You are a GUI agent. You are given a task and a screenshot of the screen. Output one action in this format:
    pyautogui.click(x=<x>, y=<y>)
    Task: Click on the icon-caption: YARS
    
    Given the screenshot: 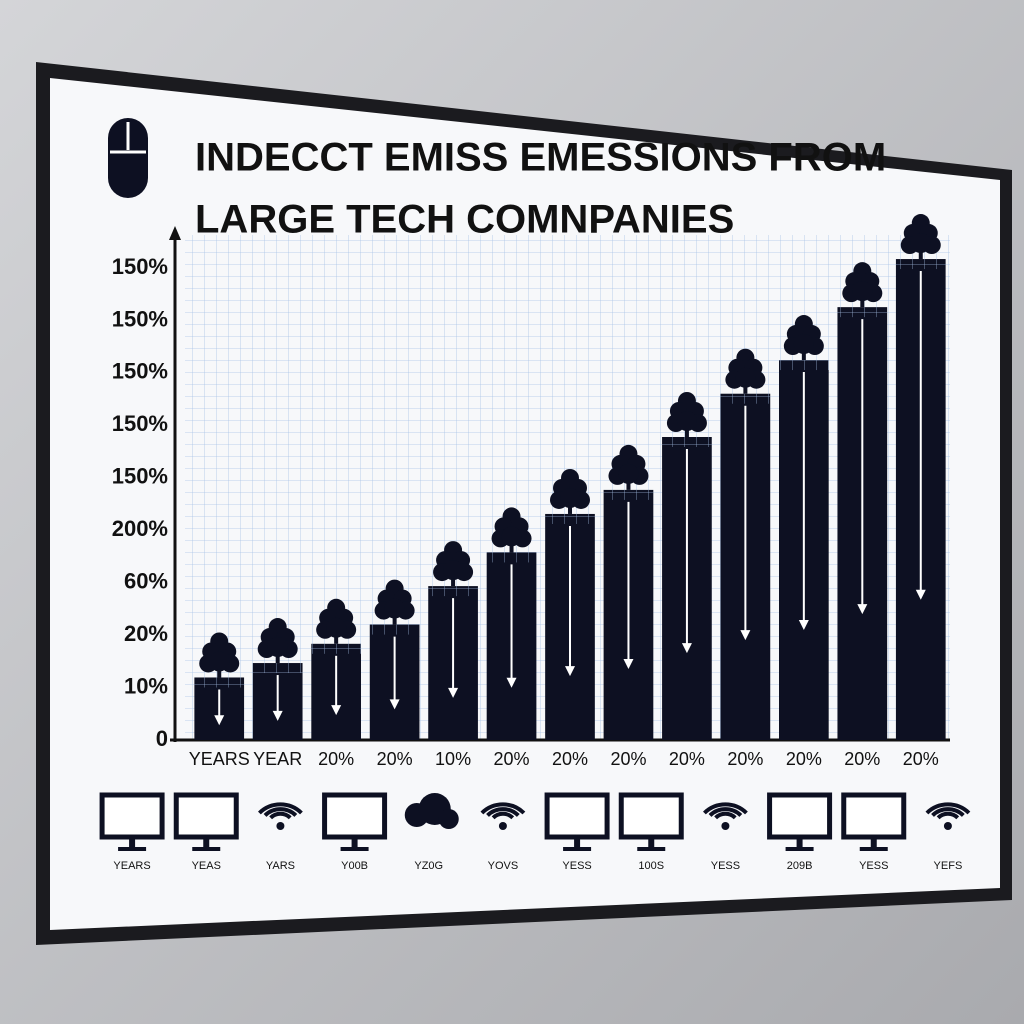 What is the action you would take?
    pyautogui.click(x=280, y=866)
    